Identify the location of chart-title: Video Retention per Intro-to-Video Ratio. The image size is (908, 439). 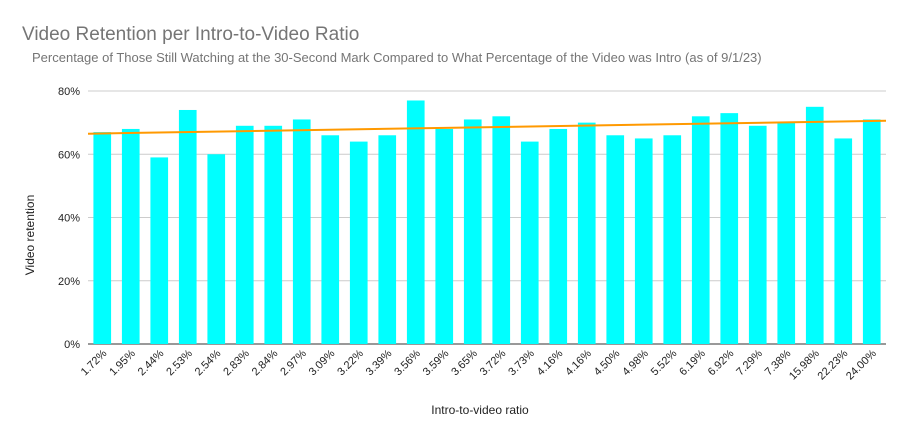
(190, 34).